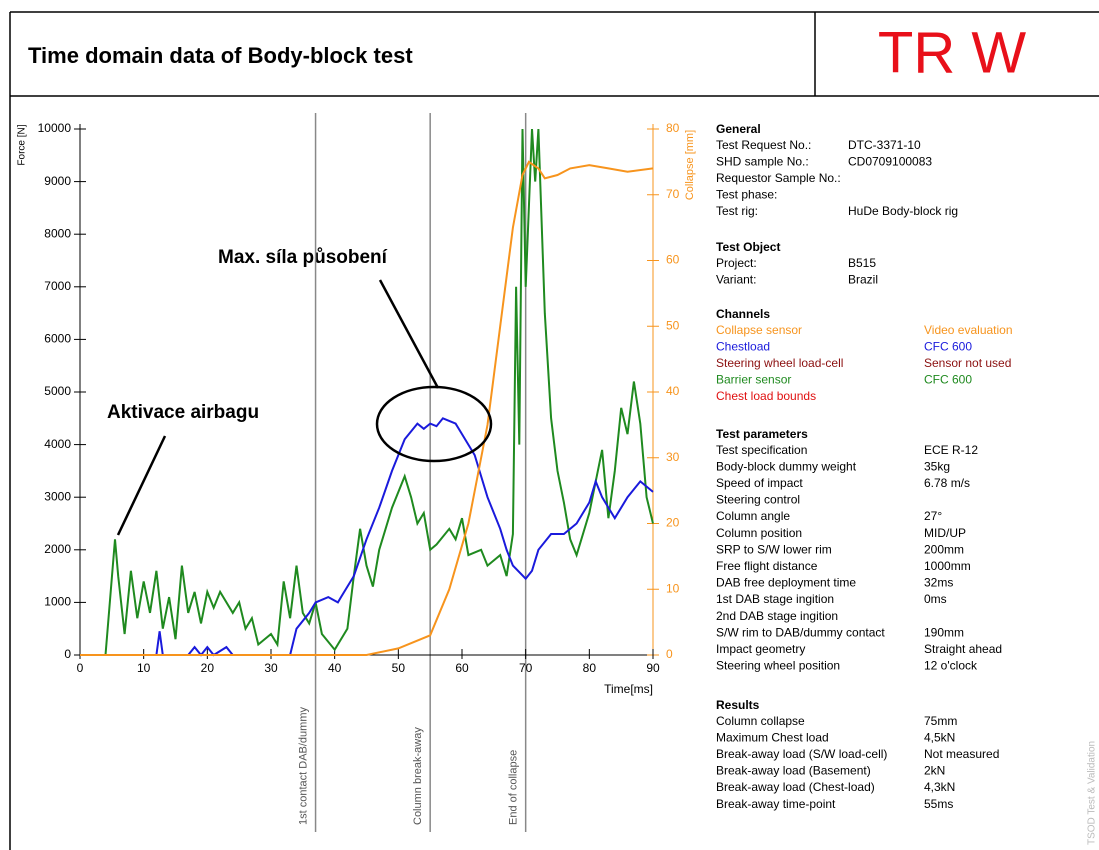 The width and height of the screenshot is (1099, 850). Describe the element at coordinates (778, 178) in the screenshot. I see `info-label: Requestor Sample No.:` at that location.